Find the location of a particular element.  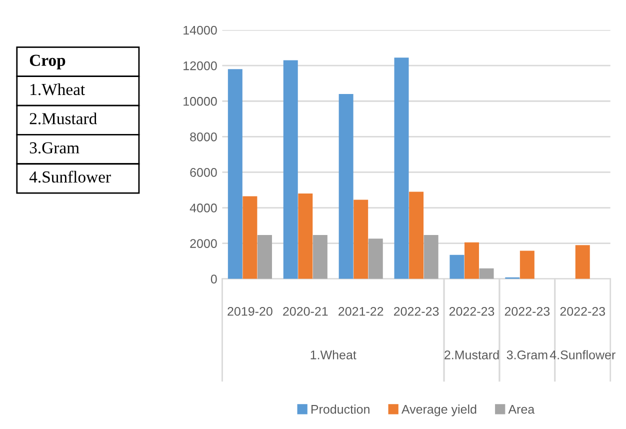

y-tick-label: 12000 is located at coordinates (200, 65).